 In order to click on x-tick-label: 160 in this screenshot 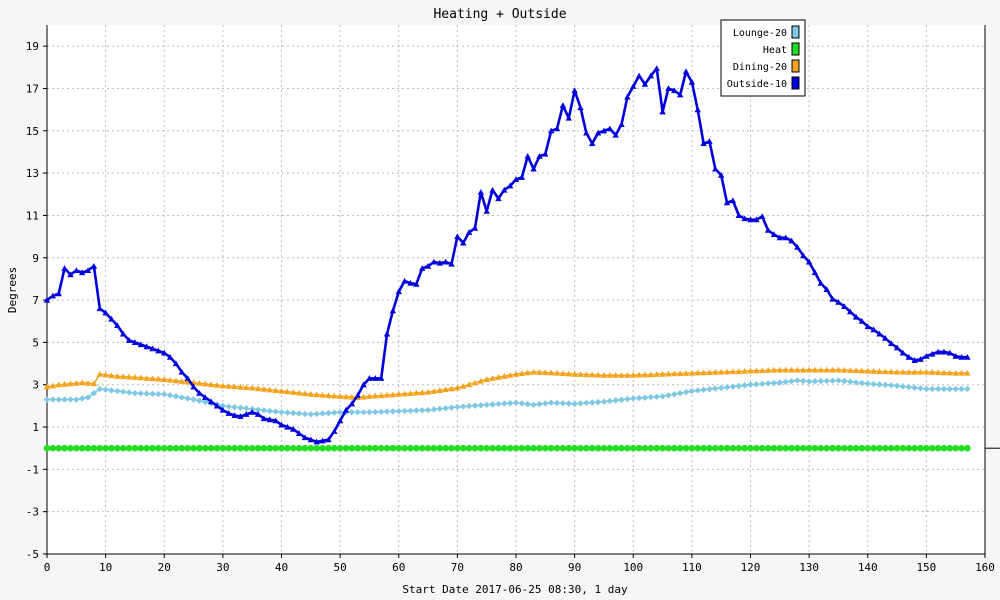, I will do `click(985, 567)`.